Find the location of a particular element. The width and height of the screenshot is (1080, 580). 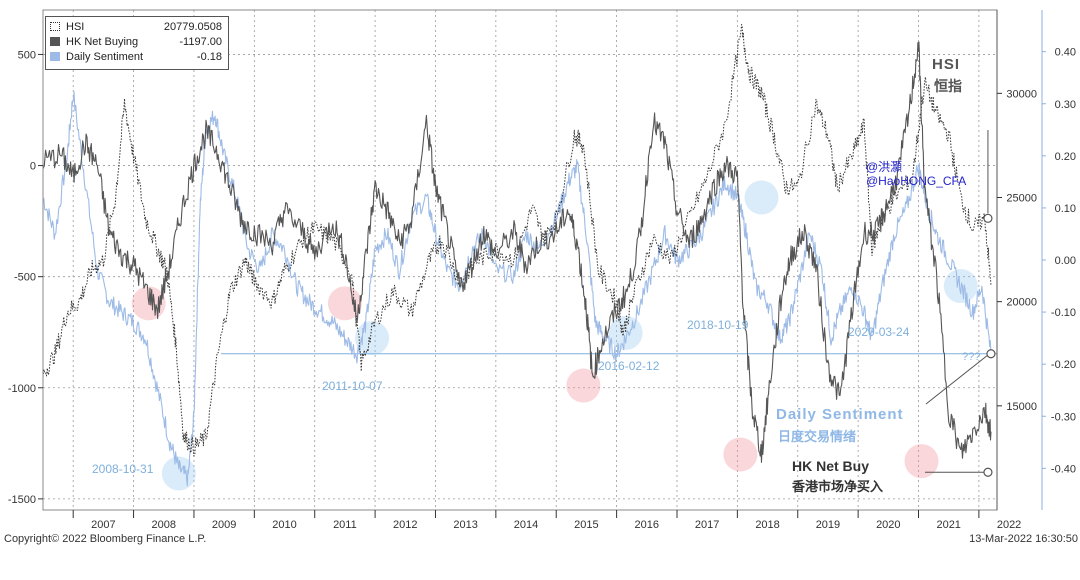

sentiment-tick-label: 0.40 is located at coordinates (1065, 53).